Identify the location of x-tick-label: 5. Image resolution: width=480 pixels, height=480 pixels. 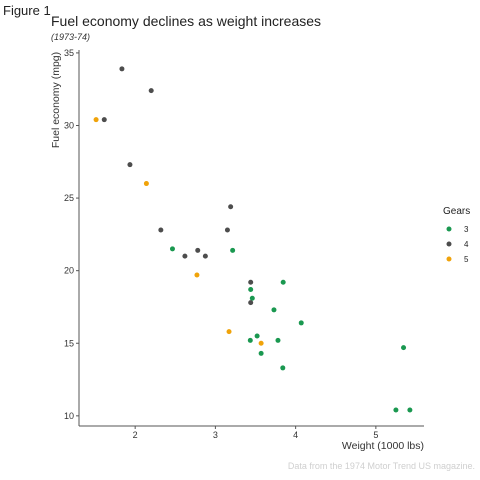
(375, 435).